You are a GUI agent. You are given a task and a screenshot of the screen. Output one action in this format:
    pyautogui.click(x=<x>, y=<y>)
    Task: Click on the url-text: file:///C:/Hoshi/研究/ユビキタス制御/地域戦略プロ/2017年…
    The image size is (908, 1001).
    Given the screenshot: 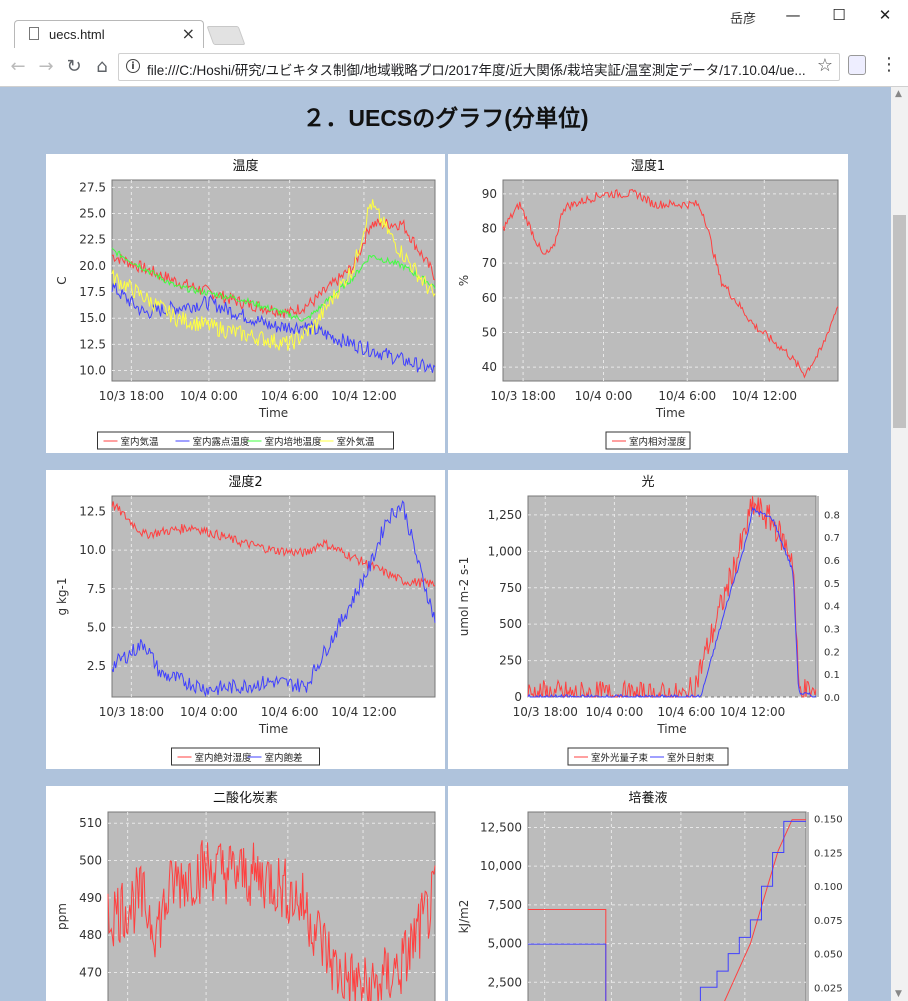 What is the action you would take?
    pyautogui.click(x=476, y=70)
    